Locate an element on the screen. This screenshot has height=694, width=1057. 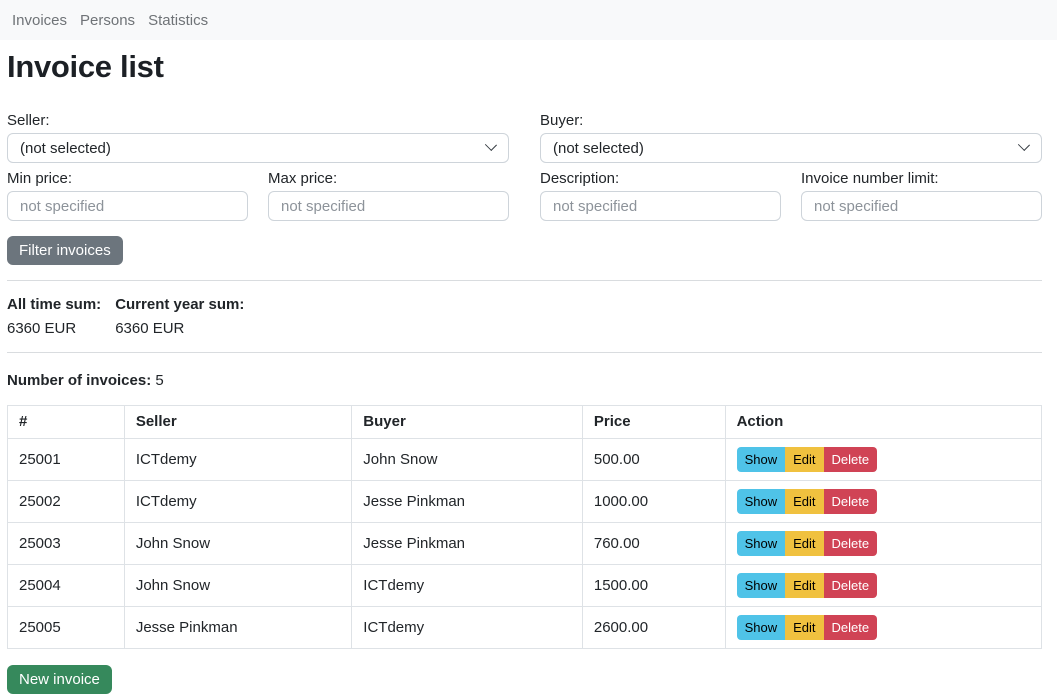
header-action: Action is located at coordinates (883, 422).